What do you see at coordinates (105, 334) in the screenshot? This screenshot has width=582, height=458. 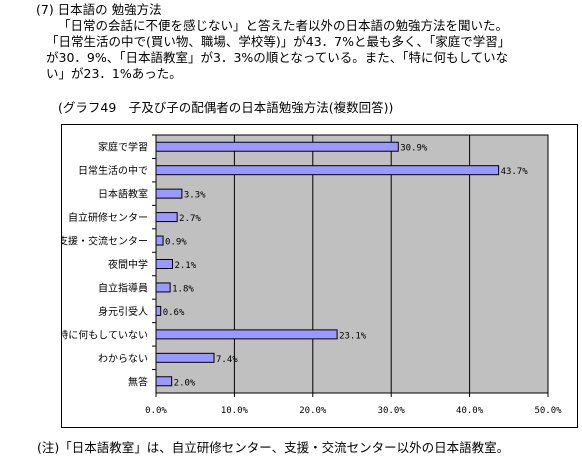 I see `category-label: 特に何もしていない` at bounding box center [105, 334].